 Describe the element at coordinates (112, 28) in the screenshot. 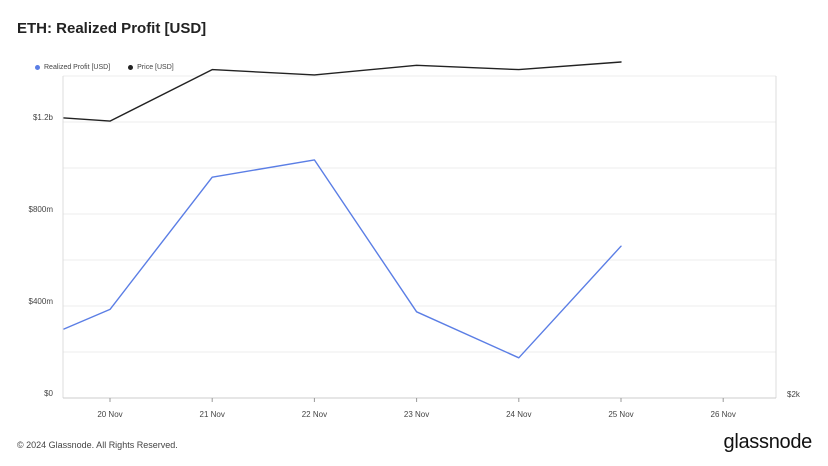

I see `chart-title: ETH: Realized Profit [USD]` at that location.